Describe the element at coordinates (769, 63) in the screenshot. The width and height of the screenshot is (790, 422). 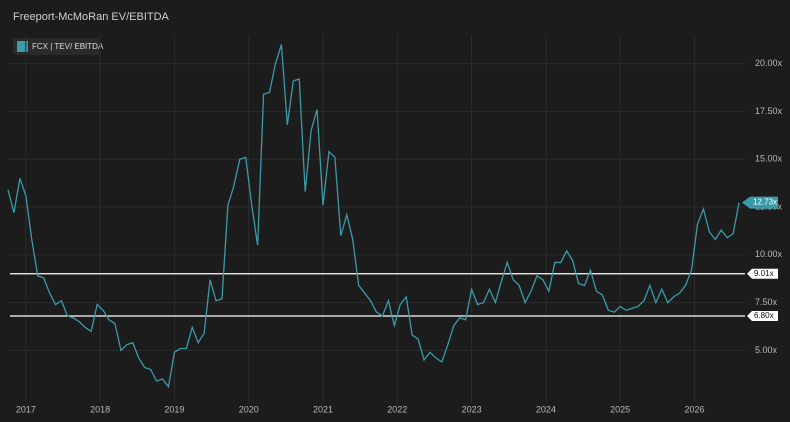
I see `y-tick-label: 20.00x` at that location.